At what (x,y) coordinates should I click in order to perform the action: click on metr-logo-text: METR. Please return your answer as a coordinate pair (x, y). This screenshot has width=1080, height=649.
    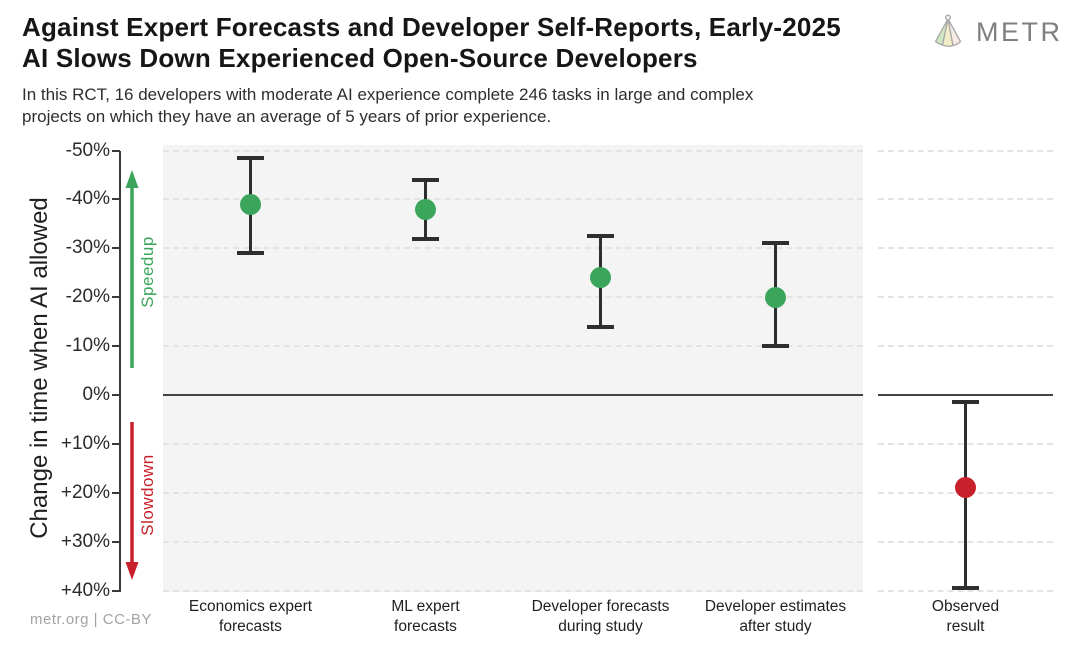
    Looking at the image, I should click on (1019, 31).